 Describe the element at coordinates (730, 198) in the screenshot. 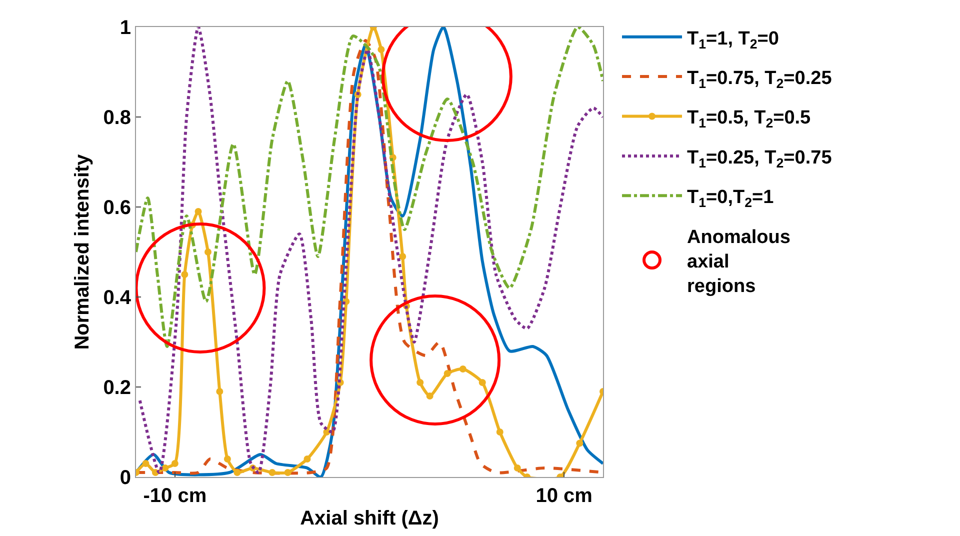

I see `legend-label: T$_{1}$=0,T$_{2}$=1` at that location.